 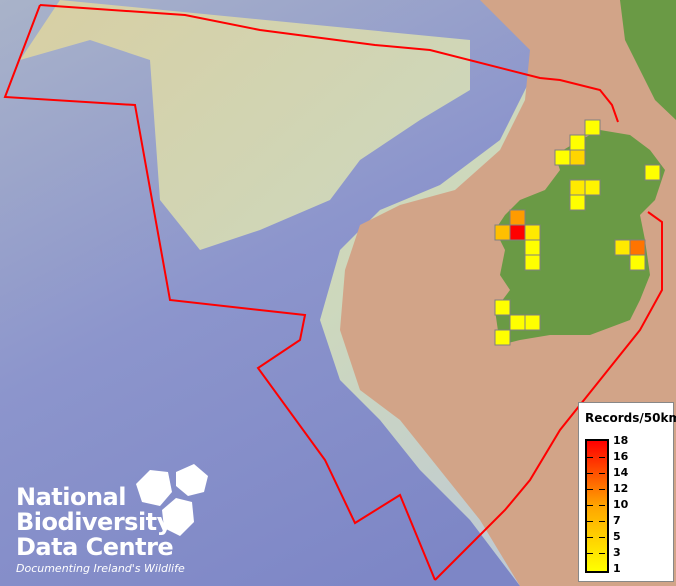 What do you see at coordinates (617, 536) in the screenshot?
I see `legend-tick-label: 5` at bounding box center [617, 536].